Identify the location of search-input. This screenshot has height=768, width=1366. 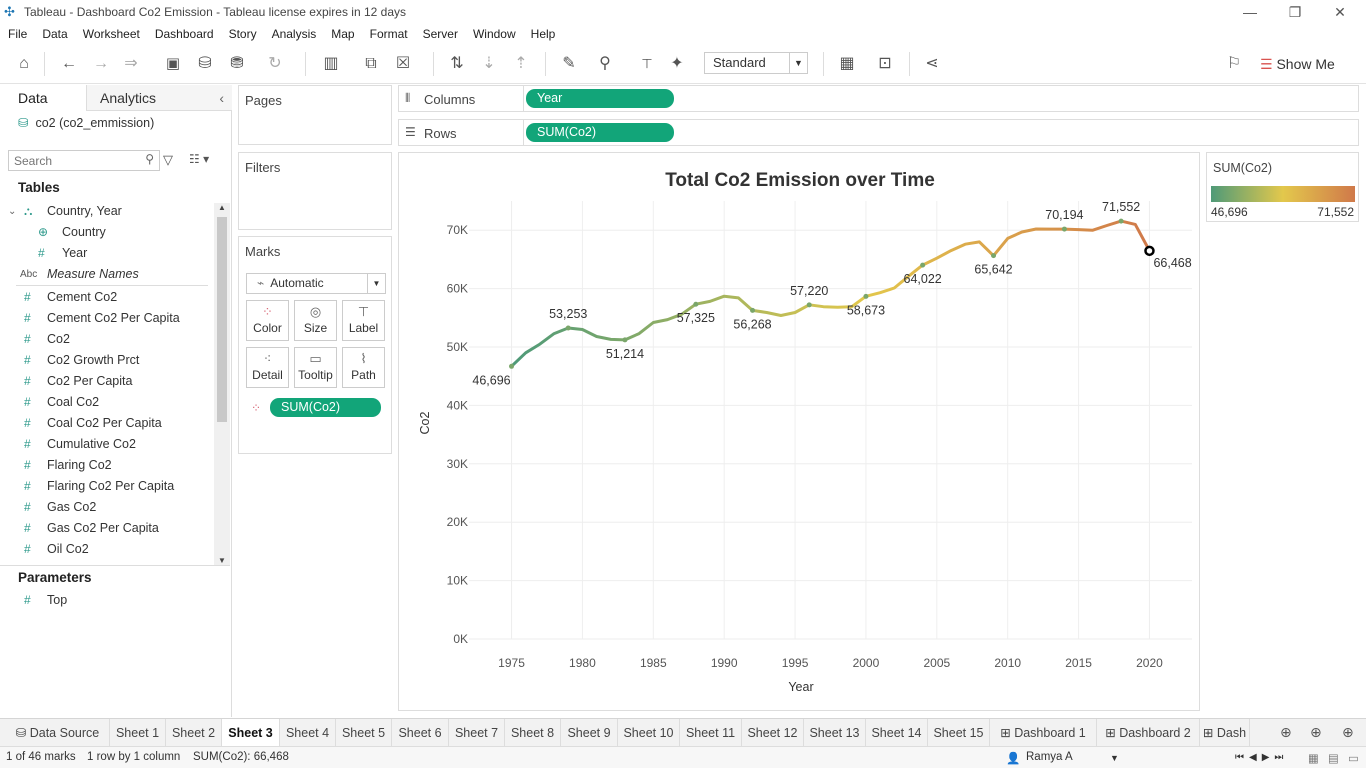
(71, 160).